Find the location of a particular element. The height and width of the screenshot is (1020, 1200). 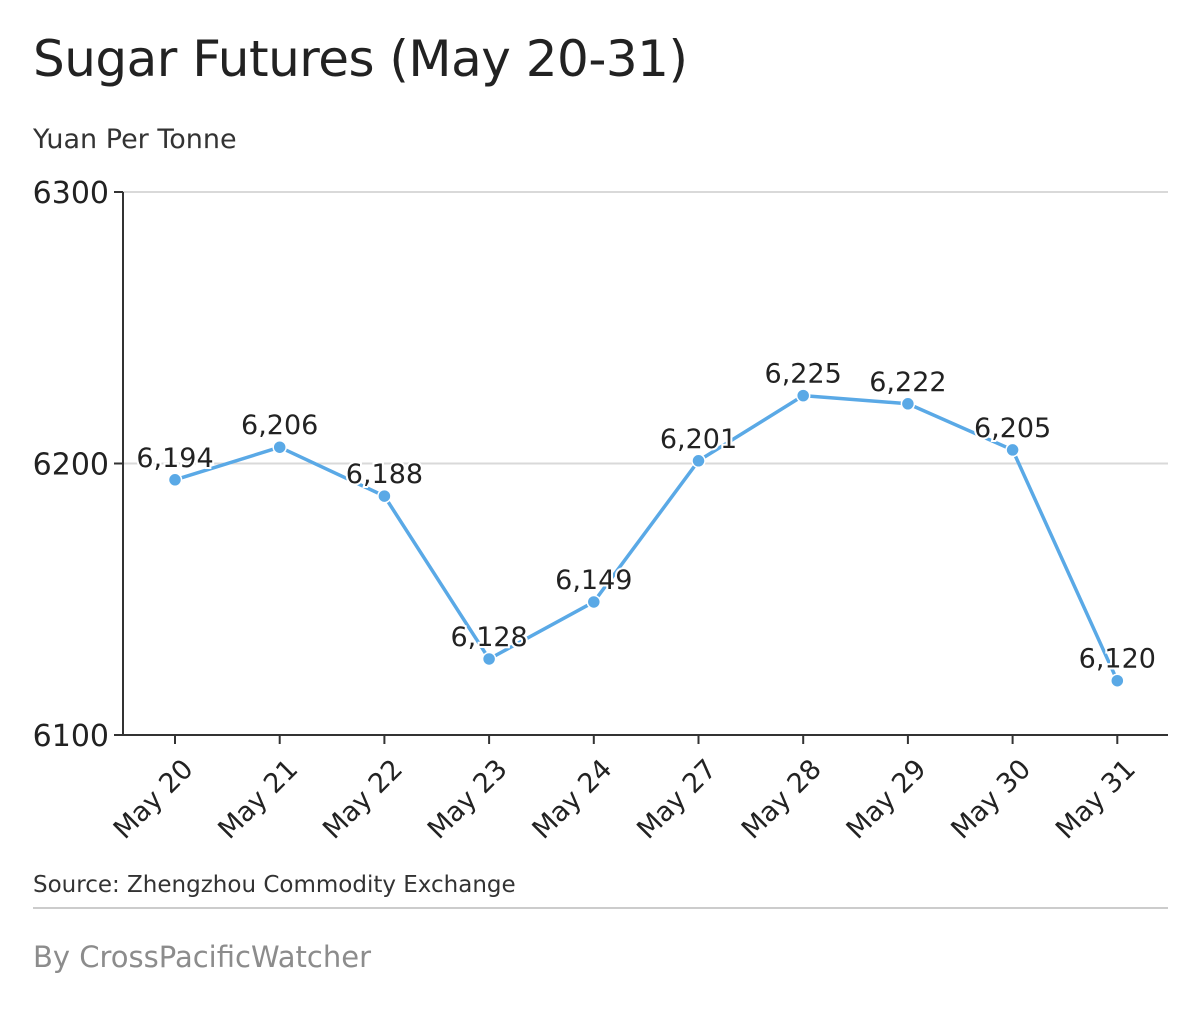

x-tick-label: May 20 is located at coordinates (154, 800).